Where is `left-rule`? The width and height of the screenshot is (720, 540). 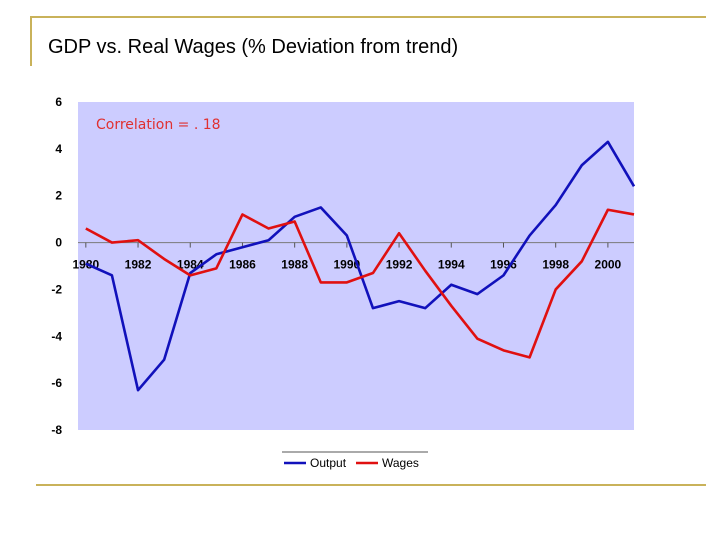
left-rule is located at coordinates (31, 41).